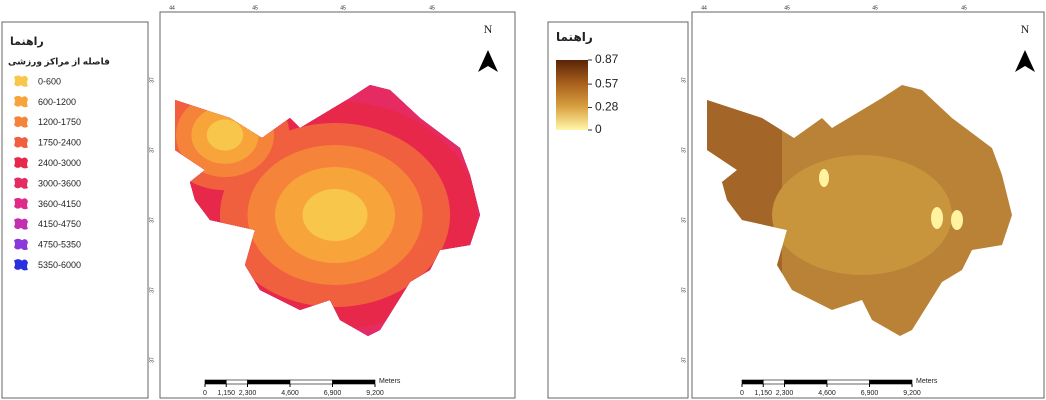 Image resolution: width=1046 pixels, height=400 pixels. I want to click on legend-label: 600-1200, so click(57, 102).